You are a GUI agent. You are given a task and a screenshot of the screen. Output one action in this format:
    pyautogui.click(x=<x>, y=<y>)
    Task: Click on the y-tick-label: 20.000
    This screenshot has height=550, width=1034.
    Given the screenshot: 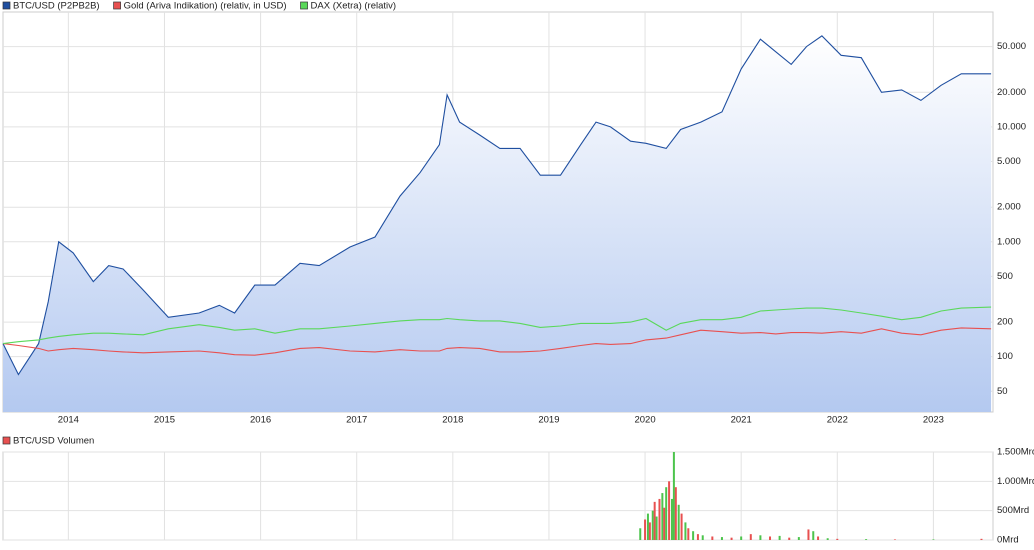 What is the action you would take?
    pyautogui.click(x=1011, y=92)
    